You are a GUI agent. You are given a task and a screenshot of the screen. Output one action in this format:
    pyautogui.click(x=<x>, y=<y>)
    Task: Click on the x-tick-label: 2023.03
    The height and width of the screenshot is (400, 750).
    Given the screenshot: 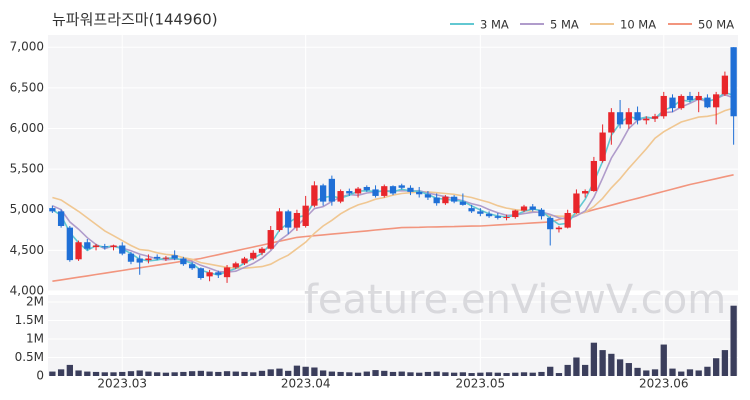 What is the action you would take?
    pyautogui.click(x=122, y=384)
    